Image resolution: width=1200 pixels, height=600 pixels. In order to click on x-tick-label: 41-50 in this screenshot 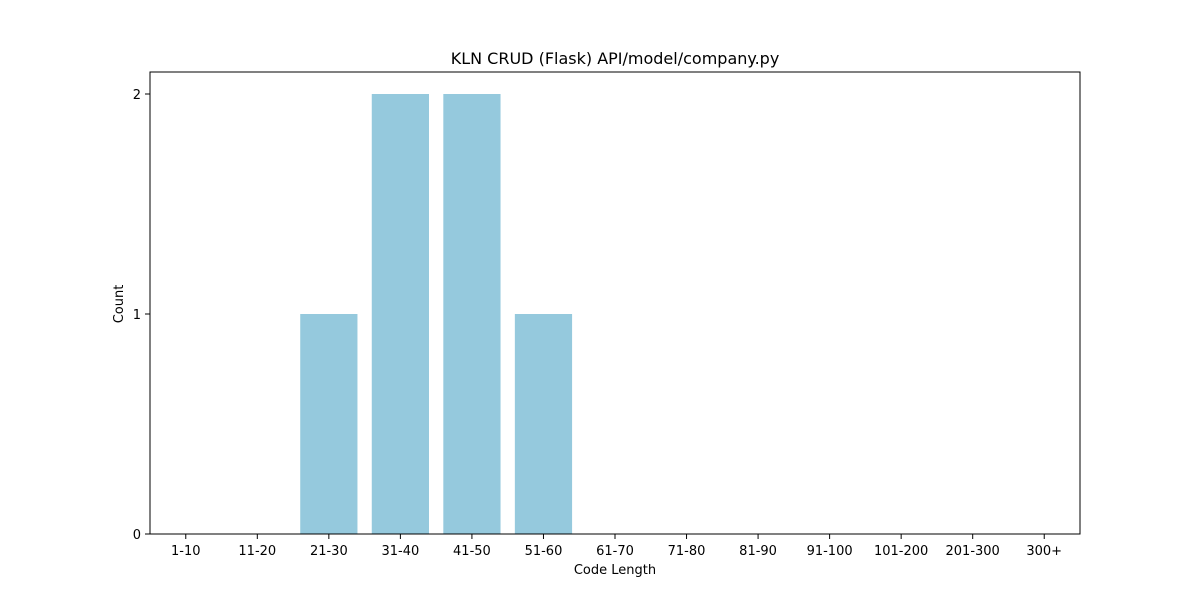, I will do `click(472, 551)`.